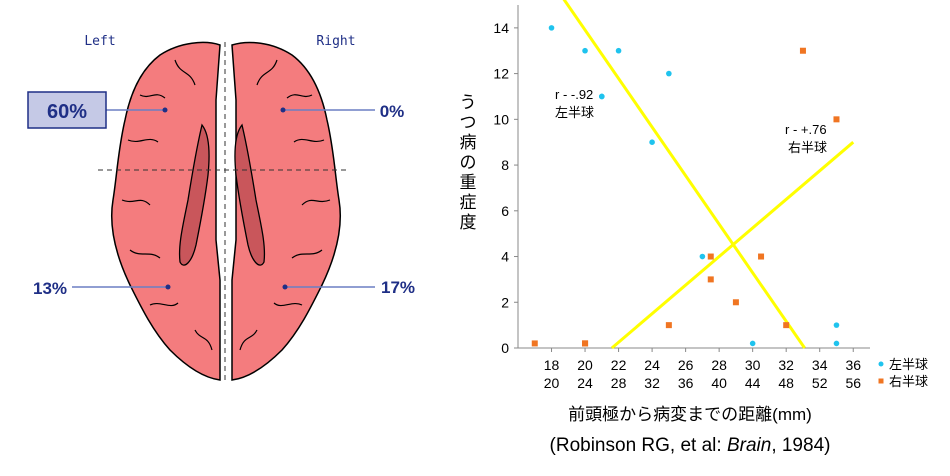 The height and width of the screenshot is (476, 950). Describe the element at coordinates (398, 287) in the screenshot. I see `pct-right-posterior: 17%` at that location.